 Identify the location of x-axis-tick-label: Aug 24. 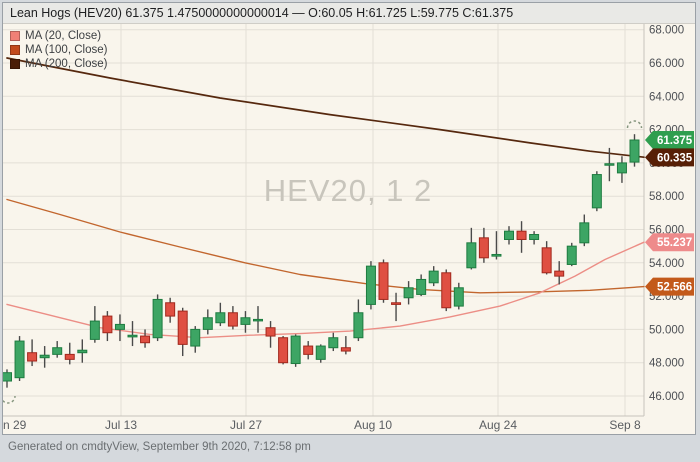
(498, 425).